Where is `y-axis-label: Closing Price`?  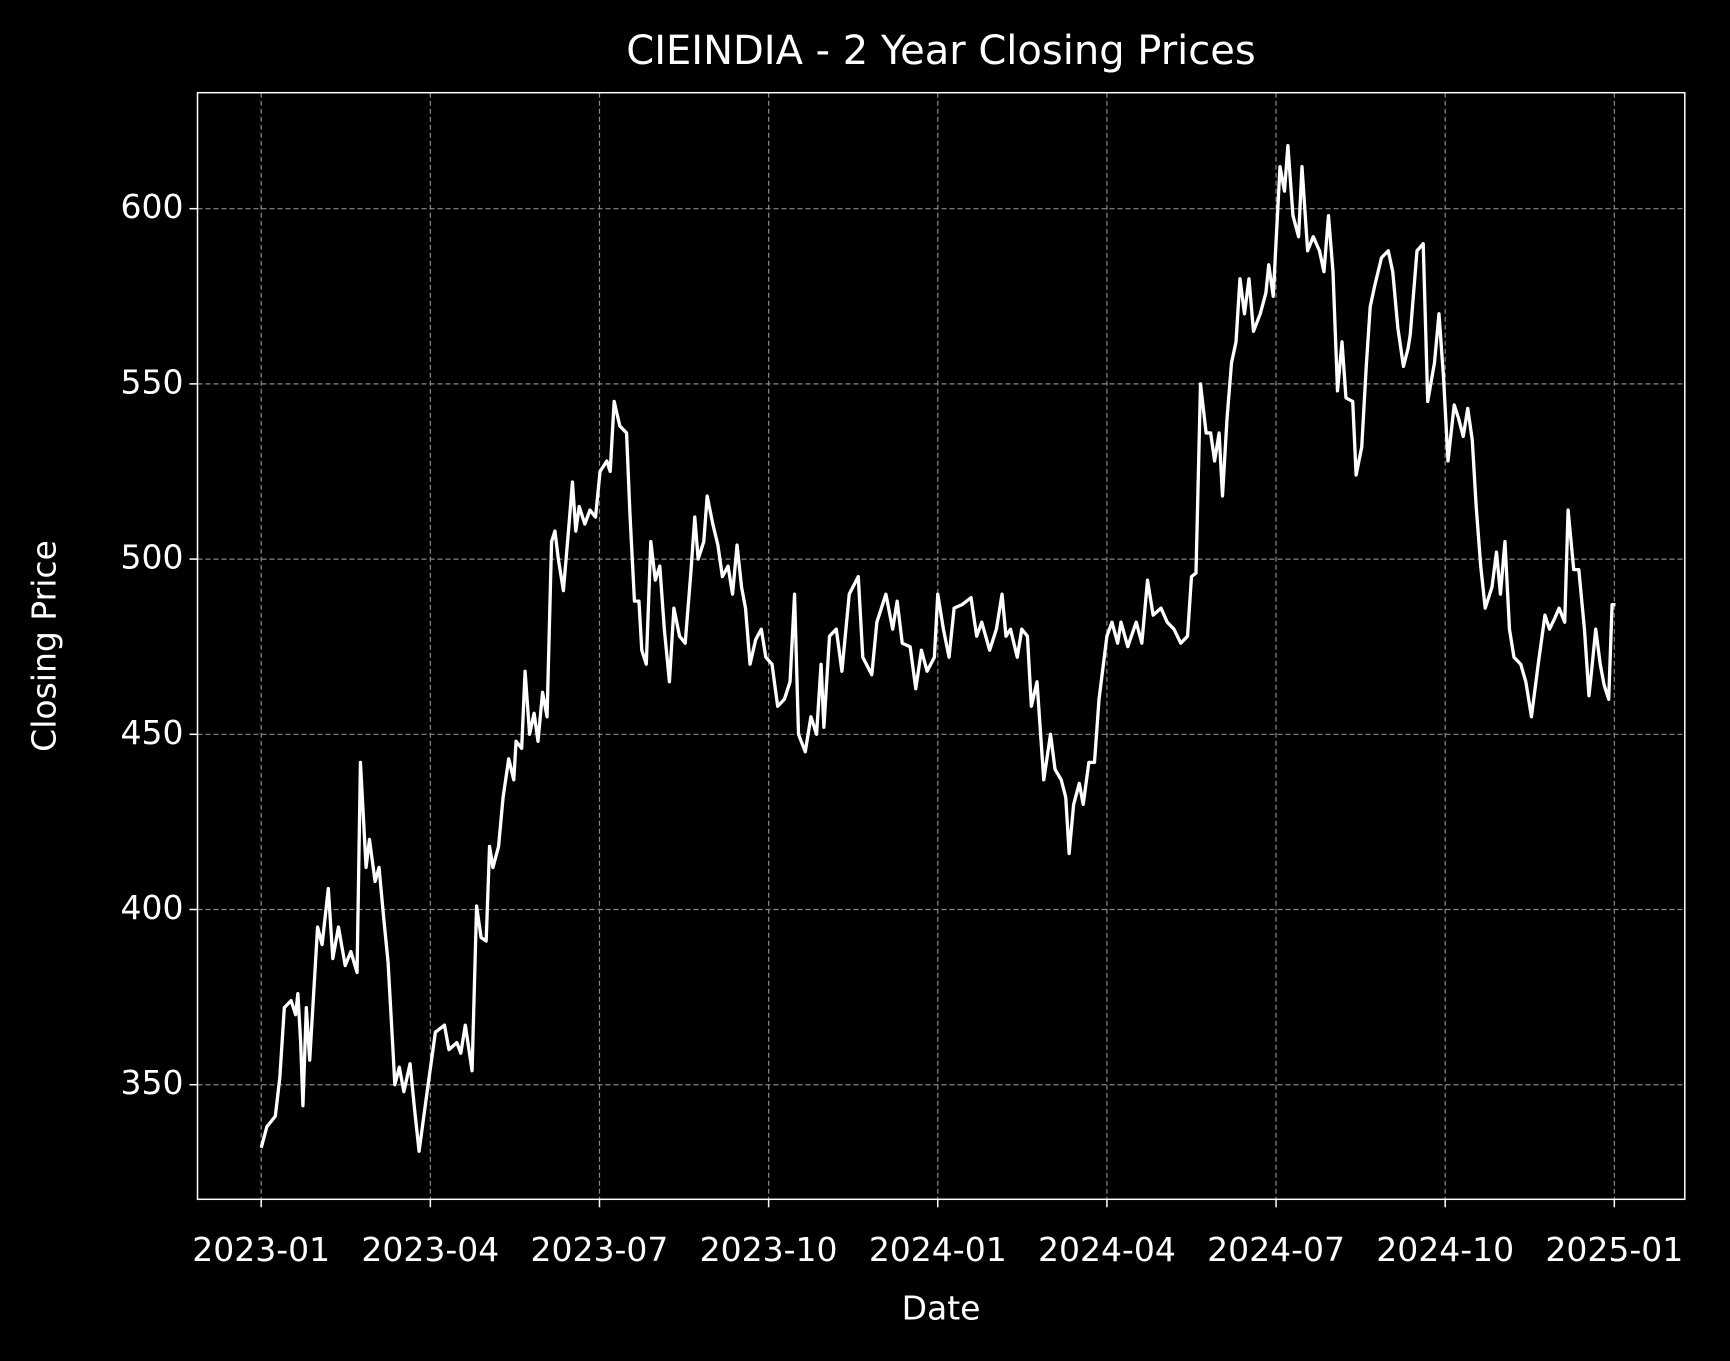 y-axis-label: Closing Price is located at coordinates (44, 646).